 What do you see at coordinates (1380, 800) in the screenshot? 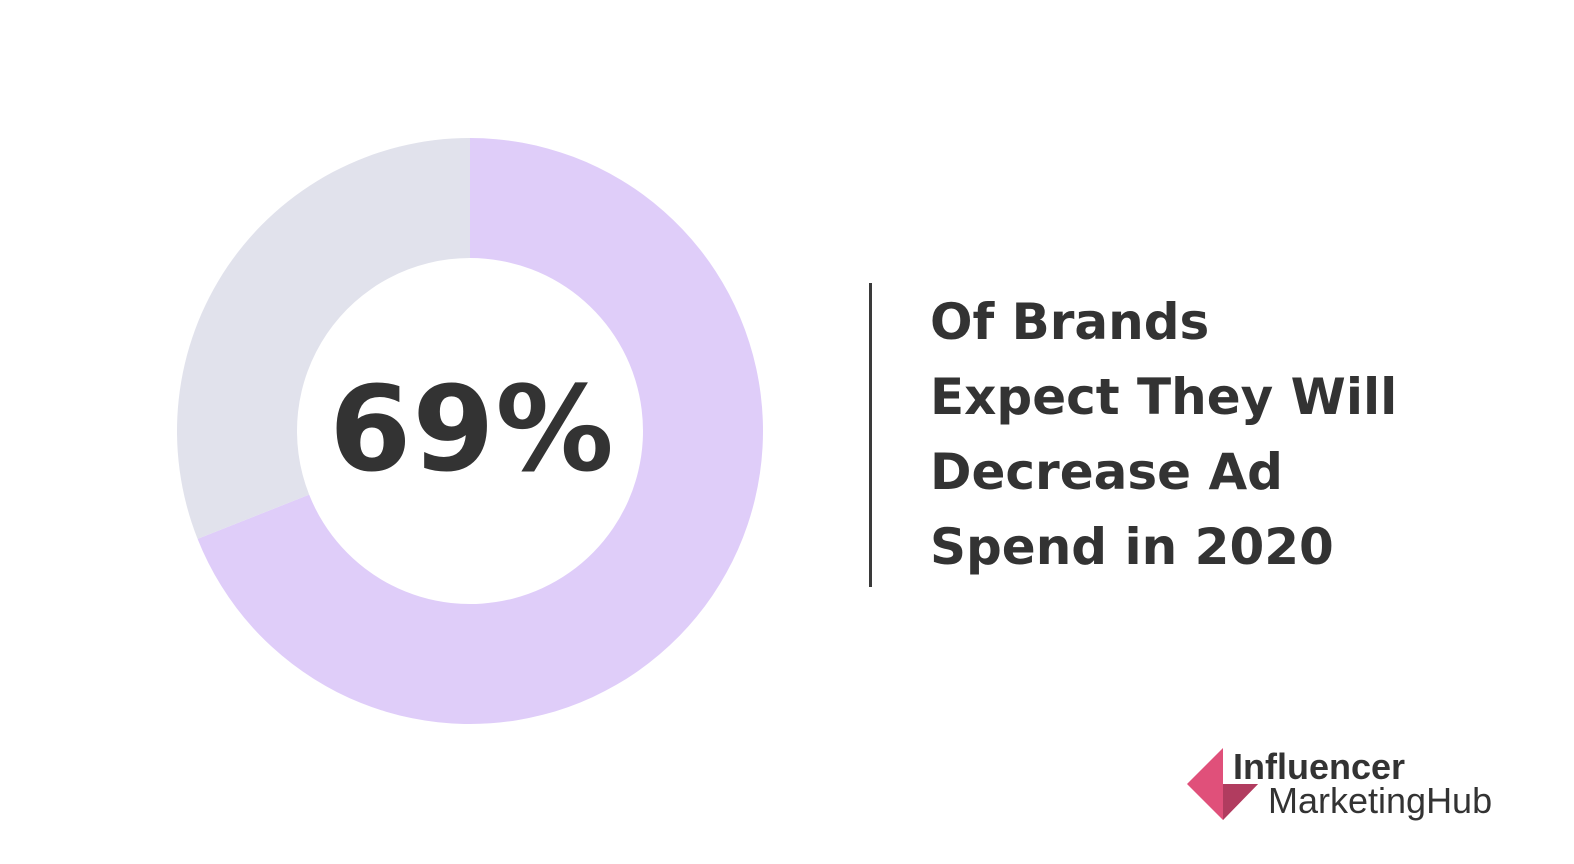
I see `logo-text-marketinghub: MarketingHub` at bounding box center [1380, 800].